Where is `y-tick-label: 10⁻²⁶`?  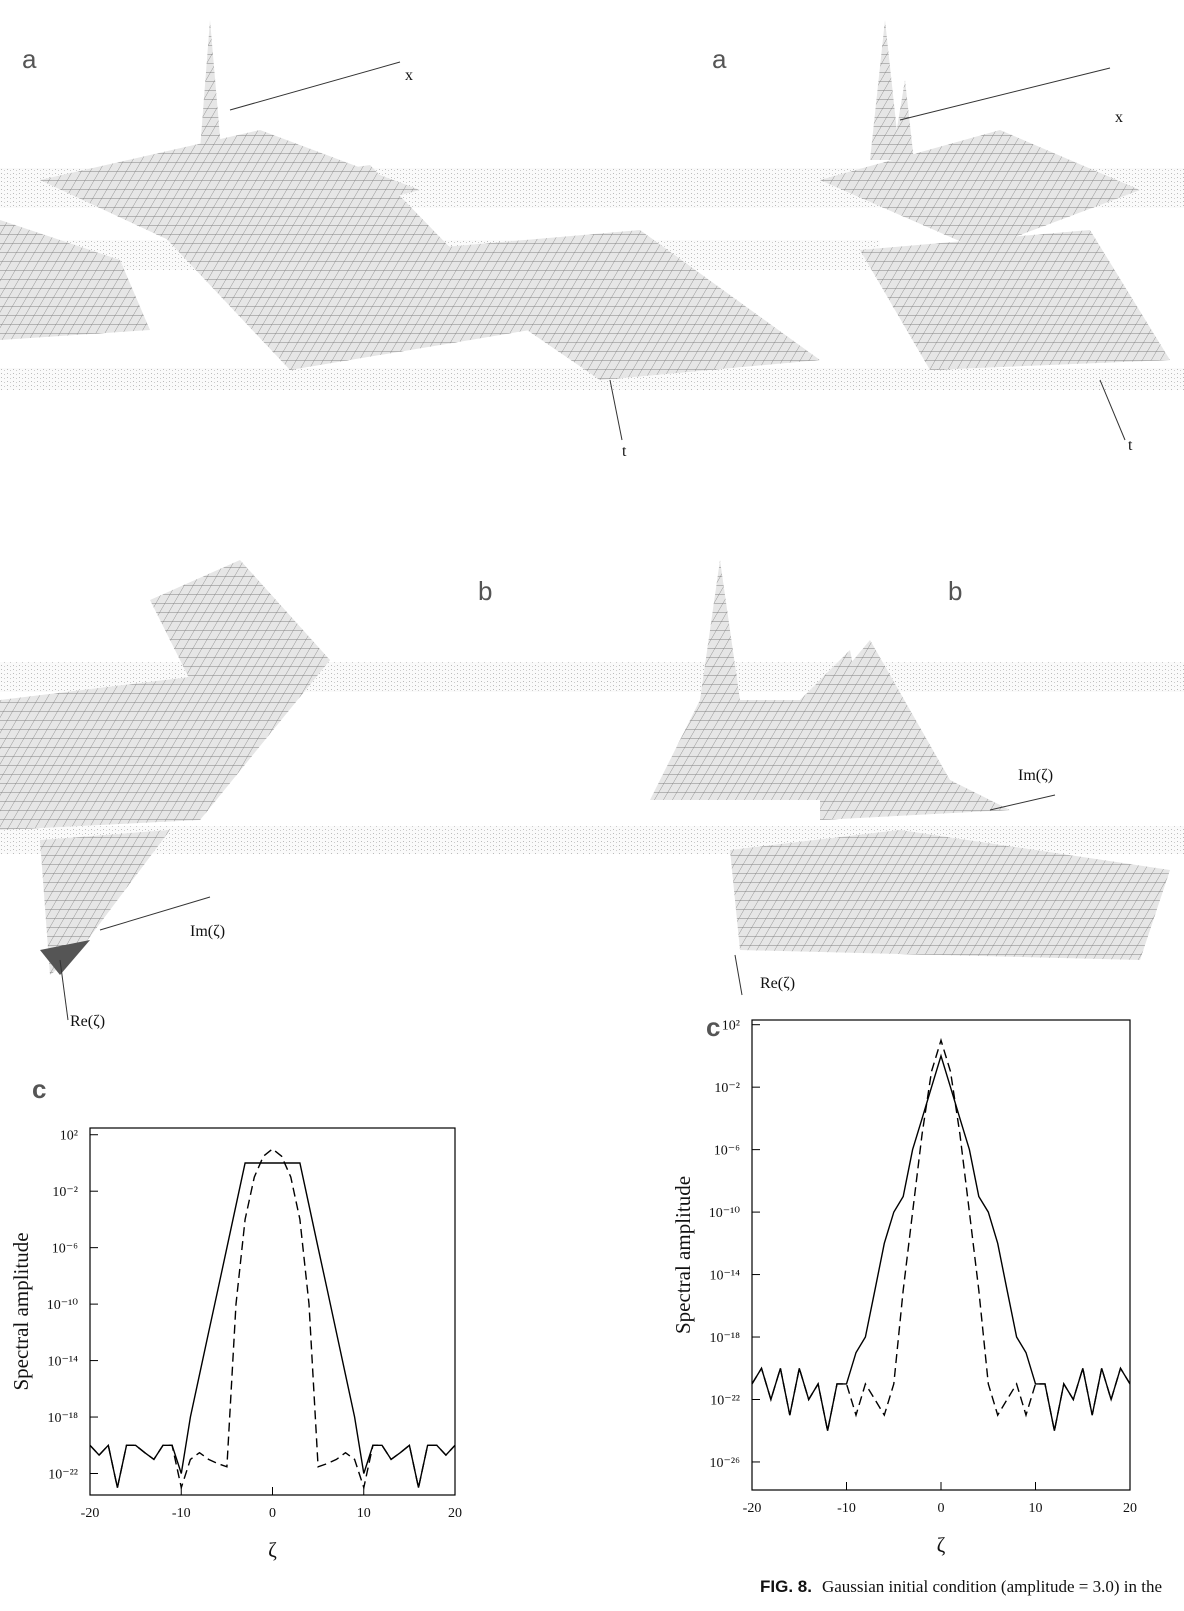 y-tick-label: 10⁻²⁶ is located at coordinates (725, 1463).